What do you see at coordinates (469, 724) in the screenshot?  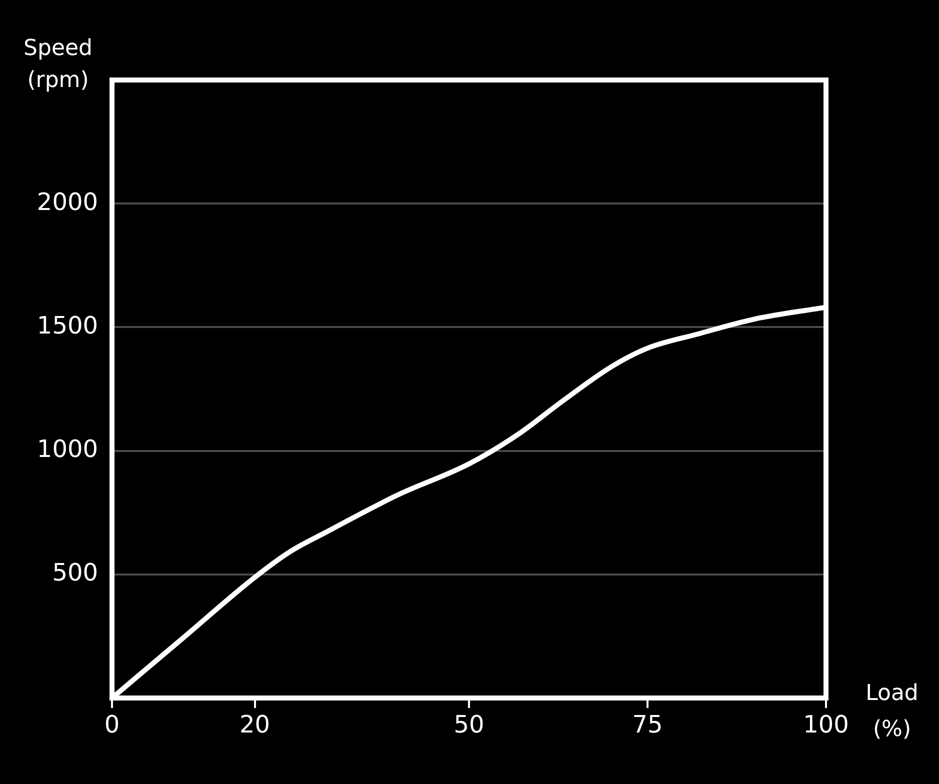 I see `x-tick-label: 50` at bounding box center [469, 724].